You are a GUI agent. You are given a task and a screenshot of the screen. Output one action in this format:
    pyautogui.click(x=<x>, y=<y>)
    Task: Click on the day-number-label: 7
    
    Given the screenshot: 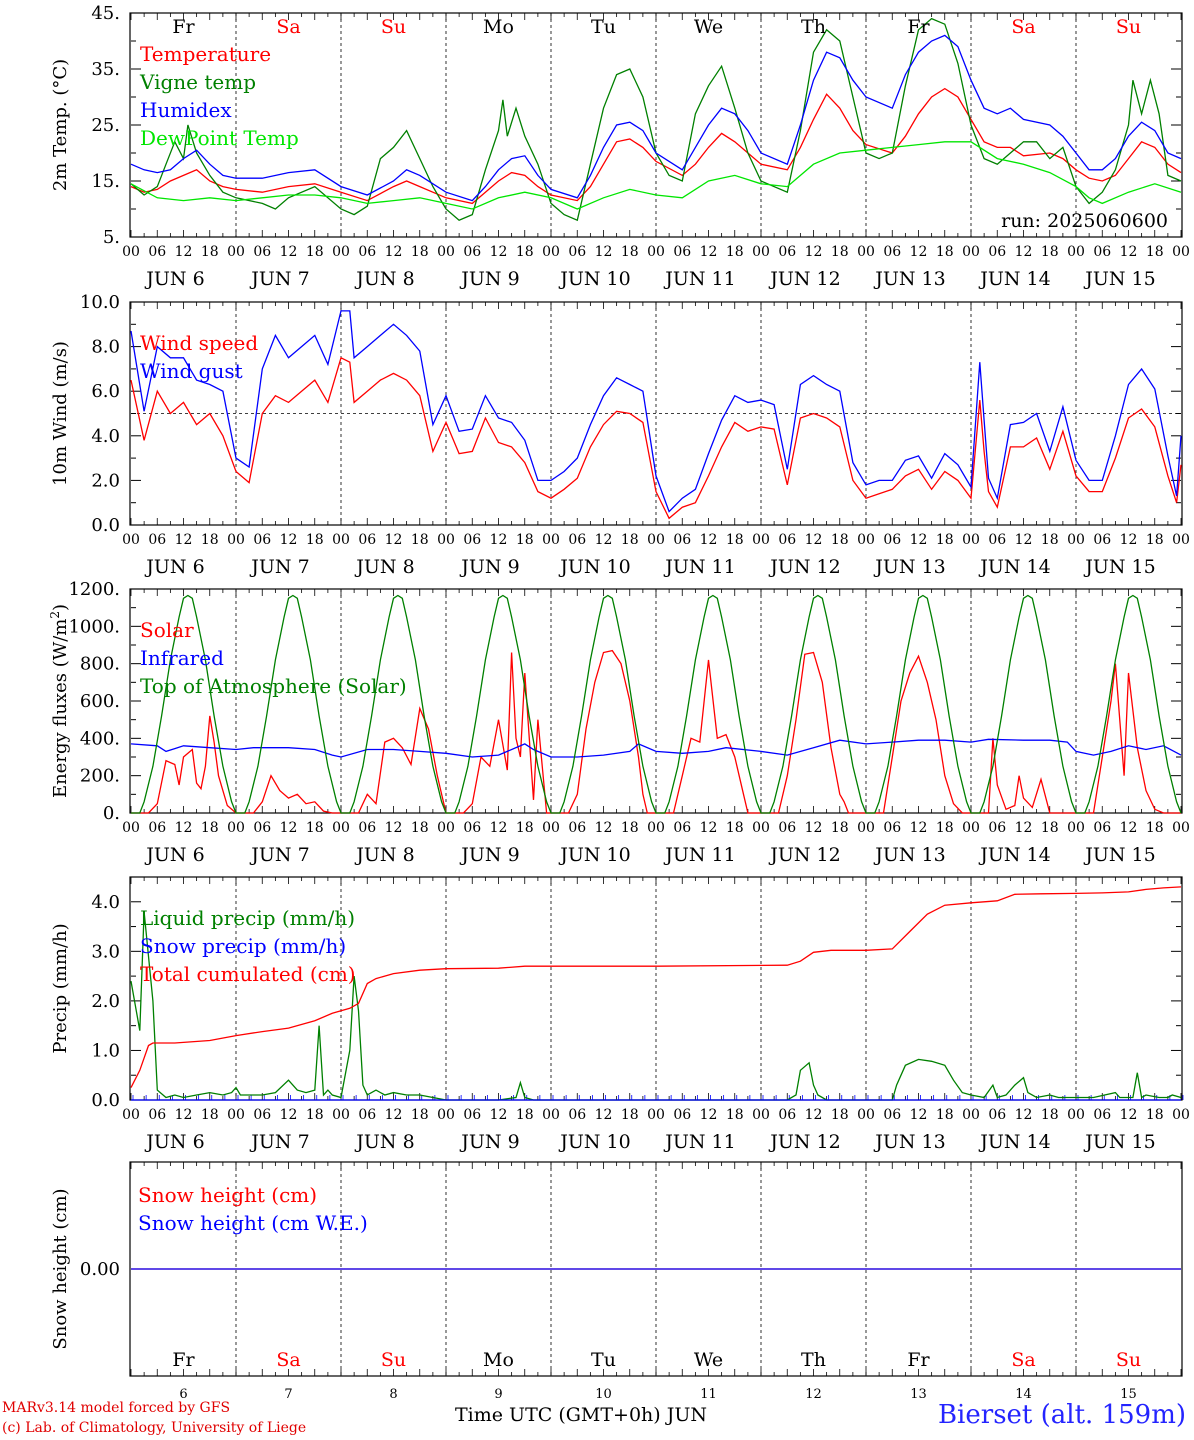 What is the action you would take?
    pyautogui.click(x=288, y=1393)
    